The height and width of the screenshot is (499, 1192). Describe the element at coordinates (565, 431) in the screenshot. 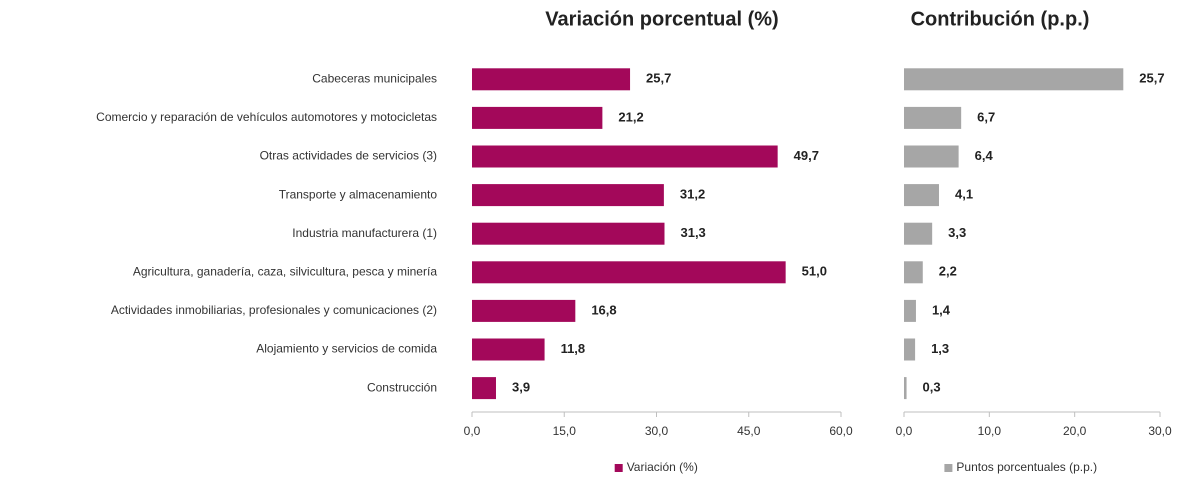

I see `x-tick-label: 15,0` at that location.